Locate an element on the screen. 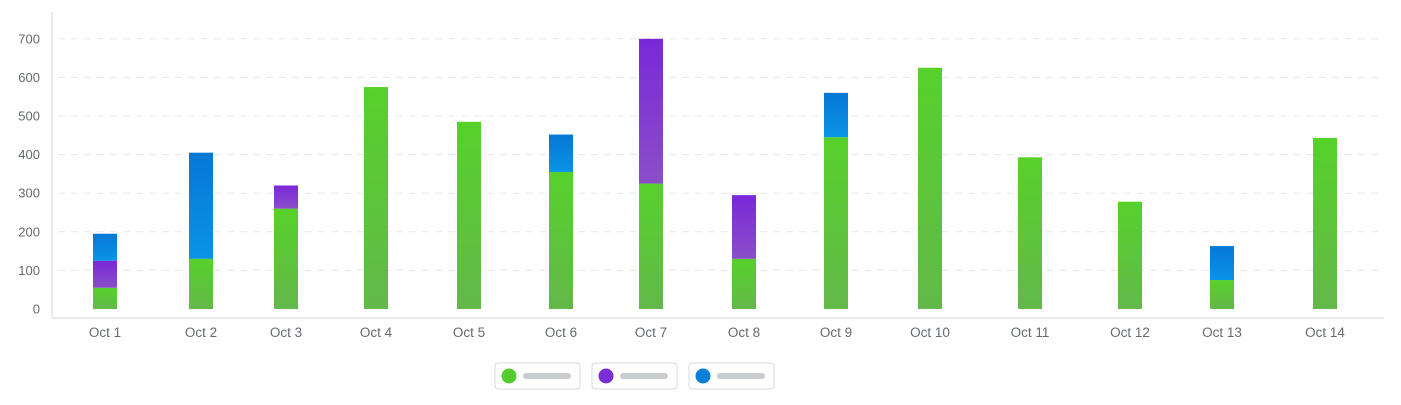 This screenshot has height=405, width=1401. y-tick-label: 600 is located at coordinates (29, 77).